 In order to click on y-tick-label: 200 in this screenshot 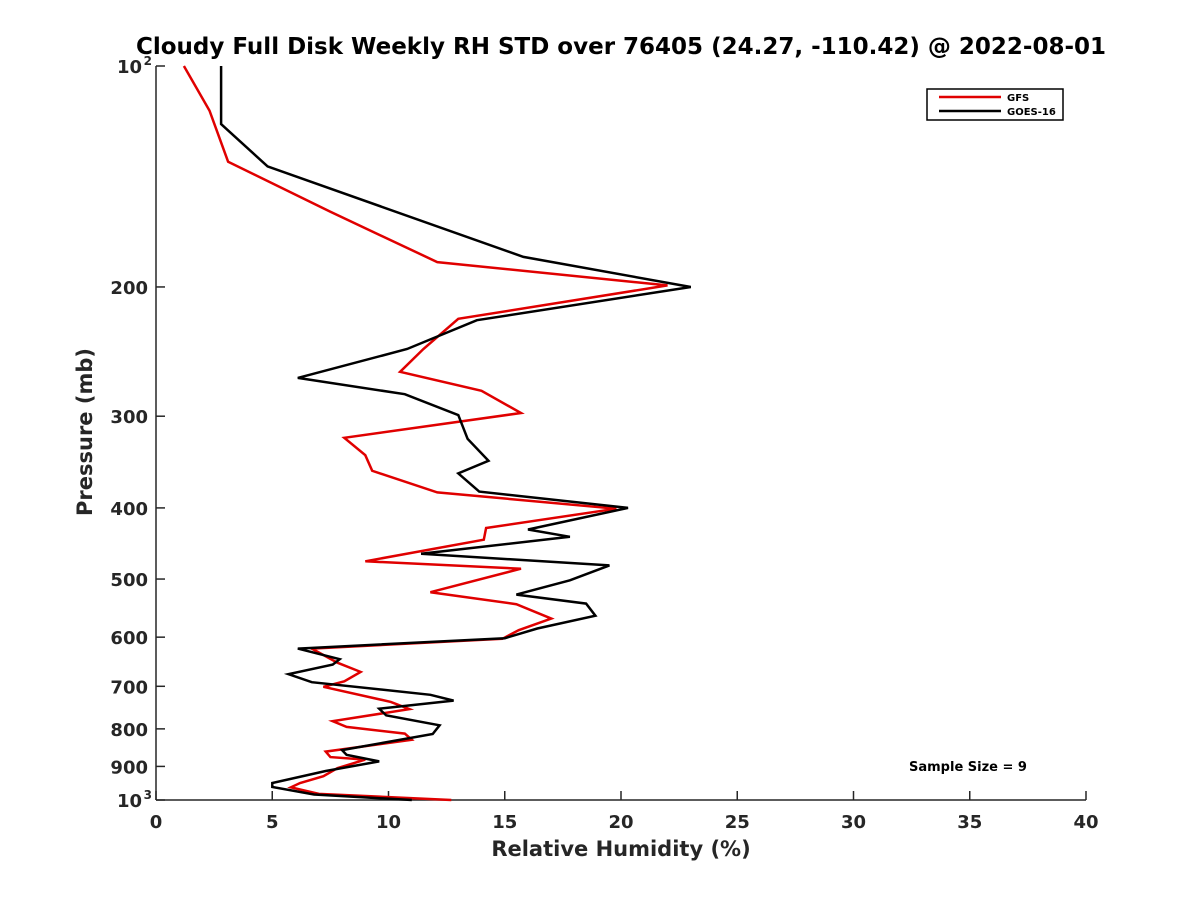, I will do `click(129, 288)`.